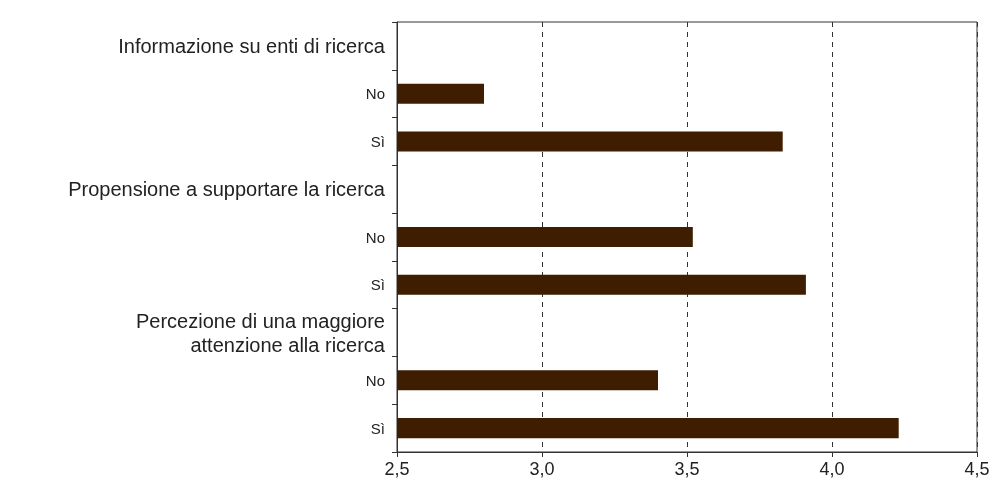 This screenshot has height=486, width=1003. Describe the element at coordinates (260, 332) in the screenshot. I see `y-tick-label: Percezione di una maggiore attenzione alla ricerca` at that location.